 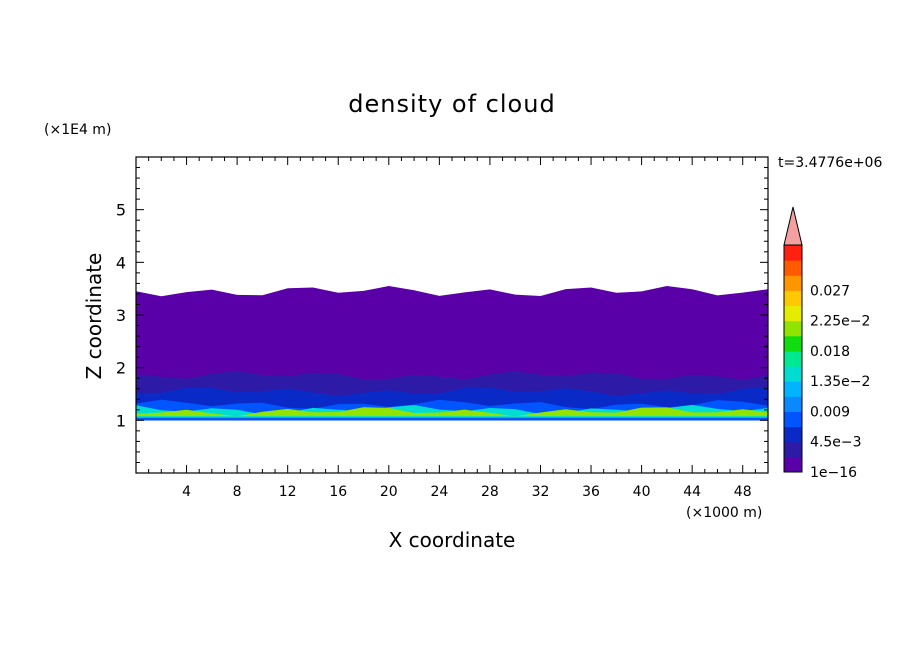 I want to click on time-label: t=3.4776e+06, so click(x=830, y=163).